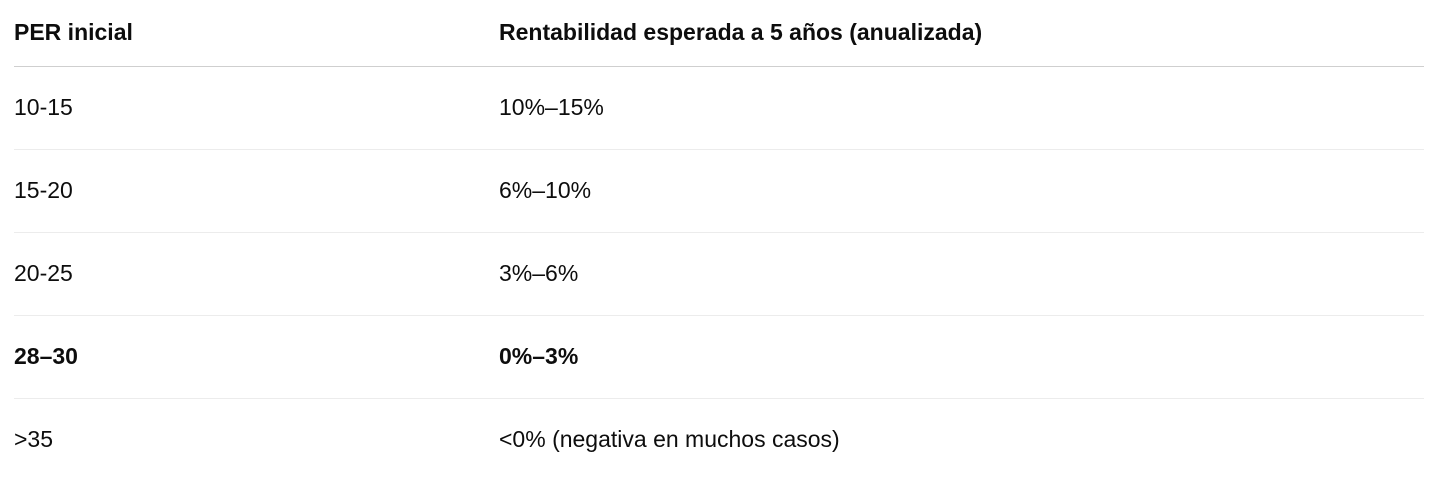 The image size is (1456, 481). Describe the element at coordinates (34, 438) in the screenshot. I see `cell-per: >35` at that location.